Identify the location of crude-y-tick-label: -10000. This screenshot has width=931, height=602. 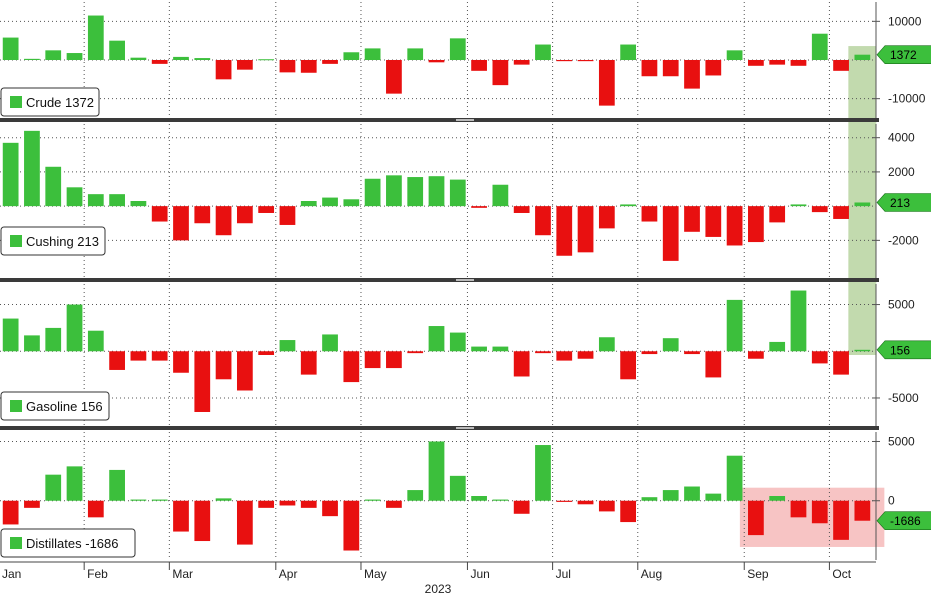
(907, 99).